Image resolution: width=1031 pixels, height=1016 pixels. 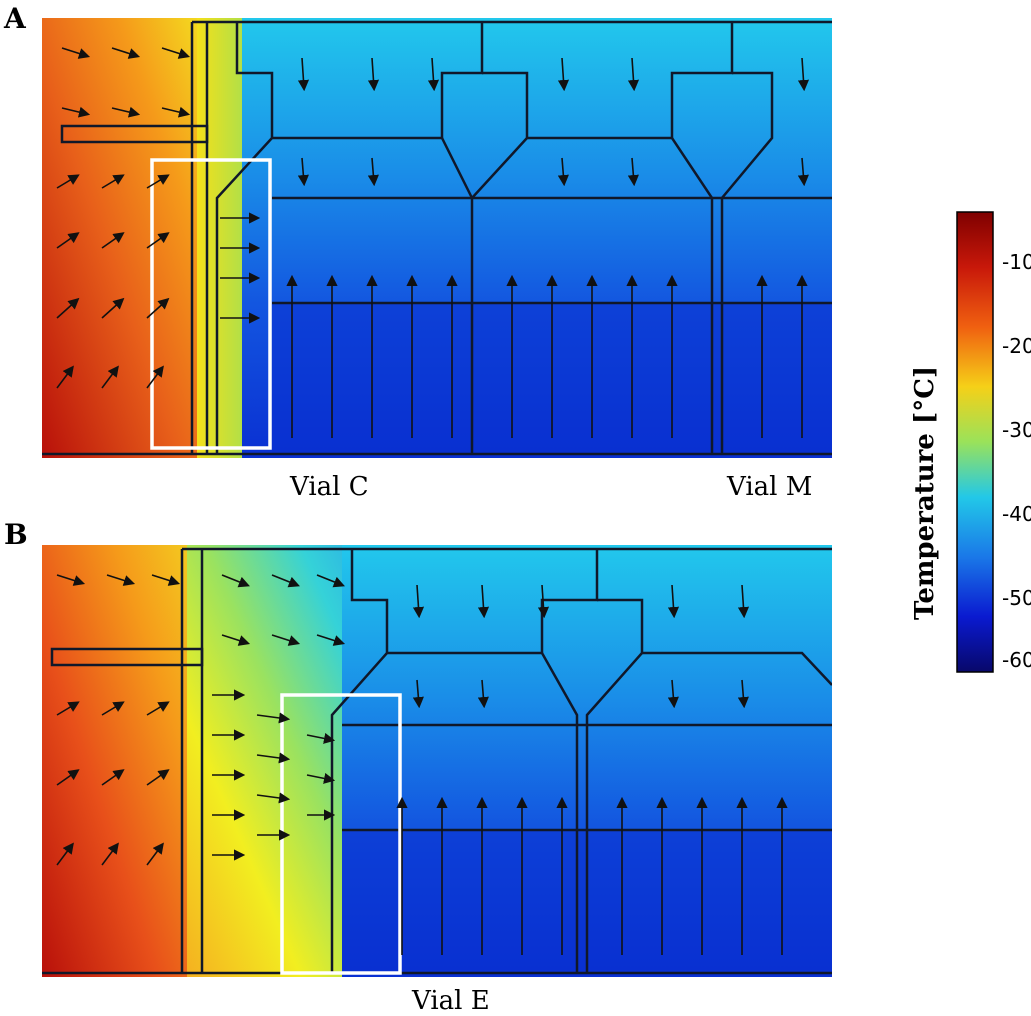 I want to click on colorbar-tick-label: -40, so click(x=1016, y=514).